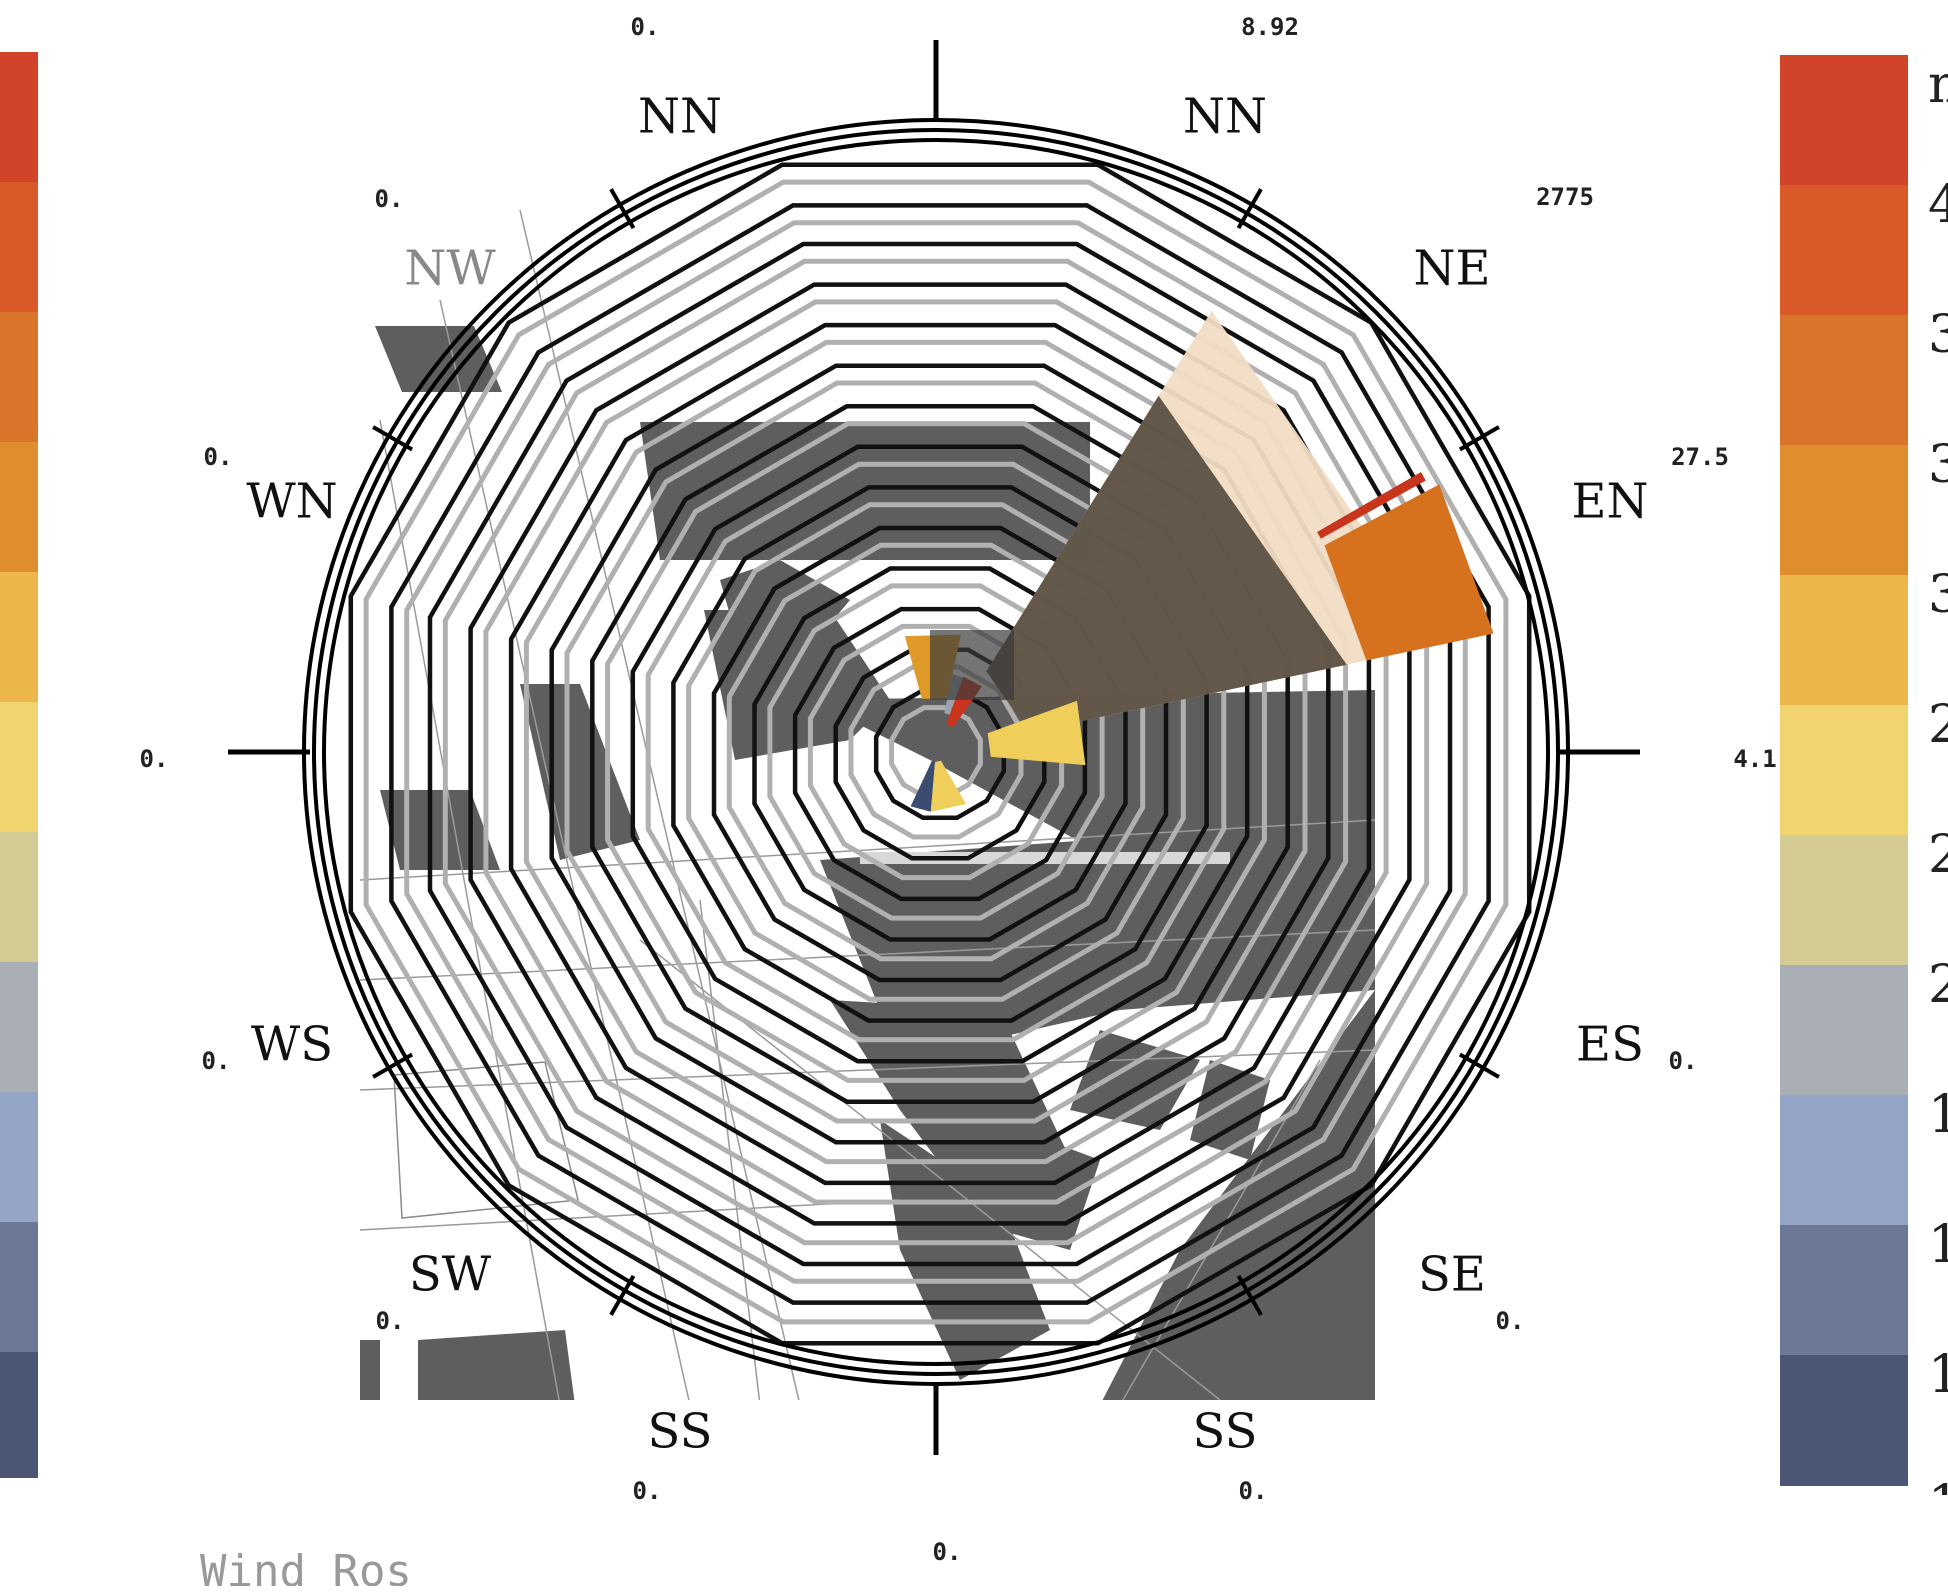 The width and height of the screenshot is (1948, 1595). What do you see at coordinates (1700, 457) in the screenshot?
I see `ring-value-3: 27.5` at bounding box center [1700, 457].